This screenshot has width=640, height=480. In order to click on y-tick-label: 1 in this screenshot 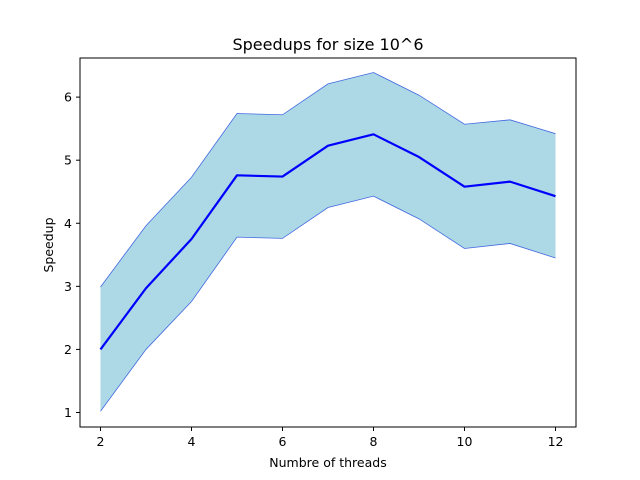, I will do `click(68, 412)`.